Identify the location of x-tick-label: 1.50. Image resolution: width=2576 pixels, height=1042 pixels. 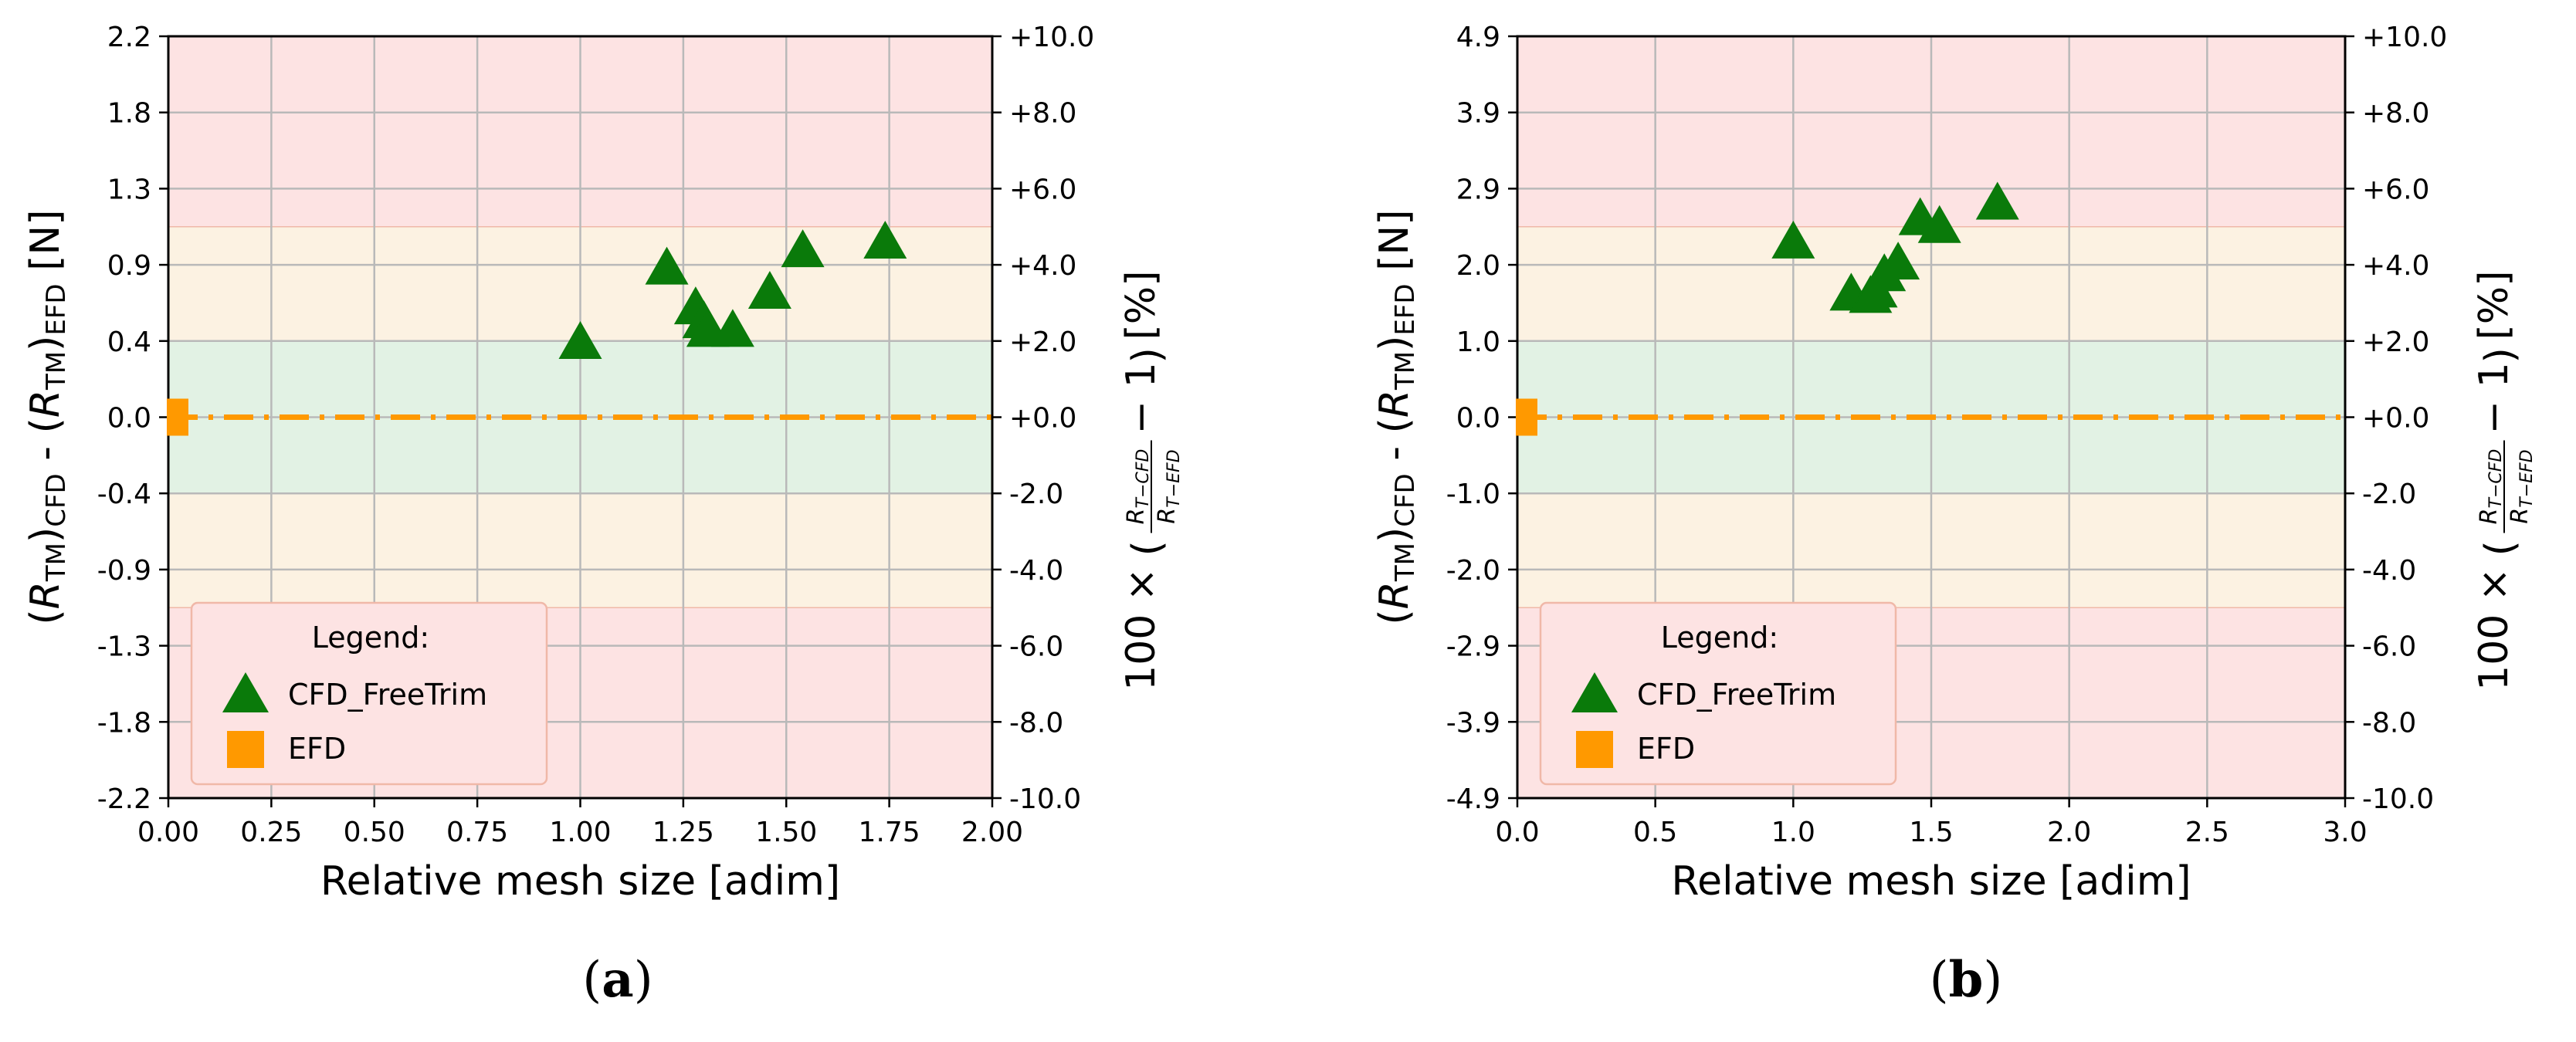
(786, 832).